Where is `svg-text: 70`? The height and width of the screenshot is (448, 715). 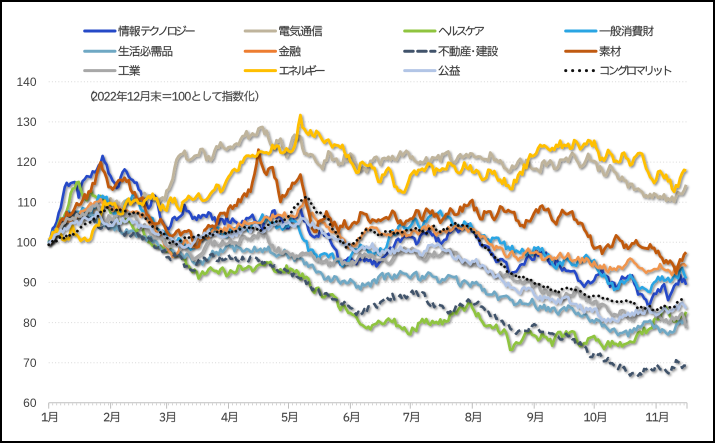 svg-text: 70 is located at coordinates (30, 363).